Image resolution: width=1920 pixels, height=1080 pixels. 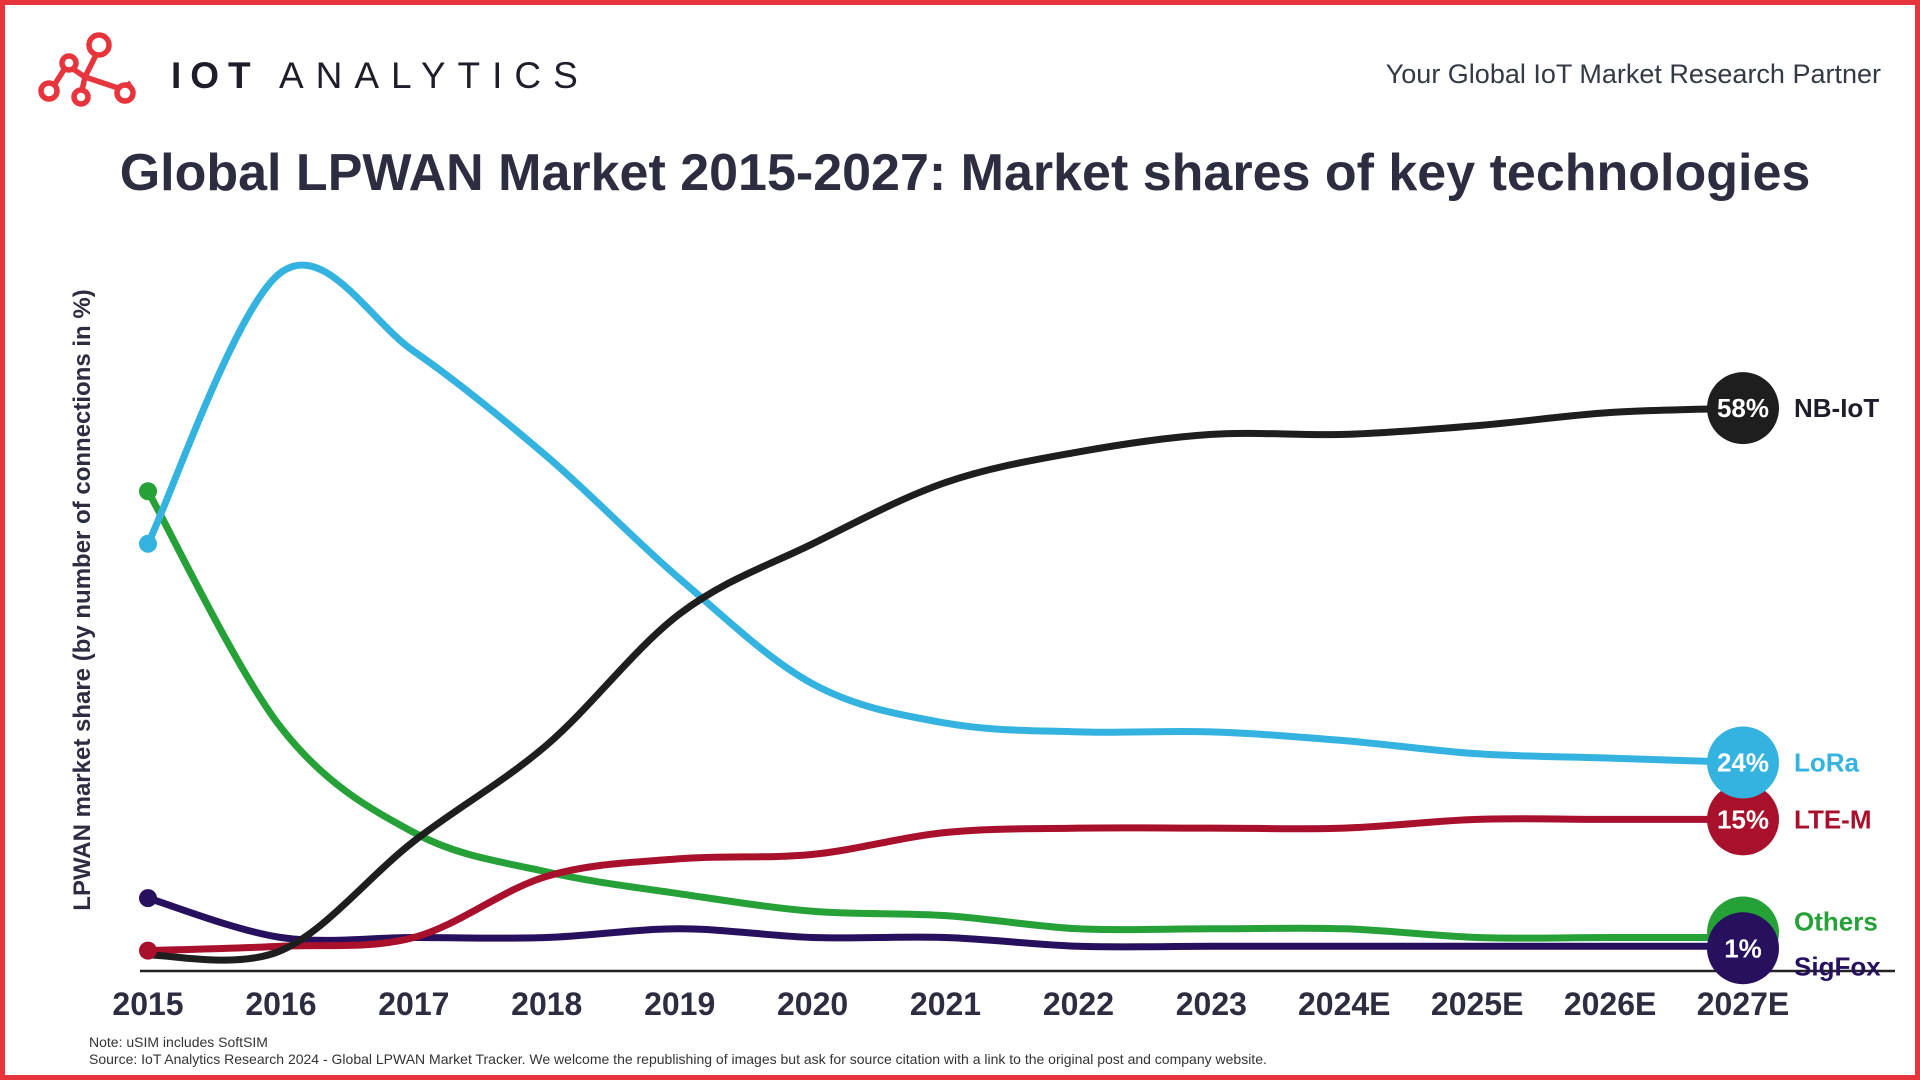 What do you see at coordinates (148, 721) in the screenshot?
I see `series-markers` at bounding box center [148, 721].